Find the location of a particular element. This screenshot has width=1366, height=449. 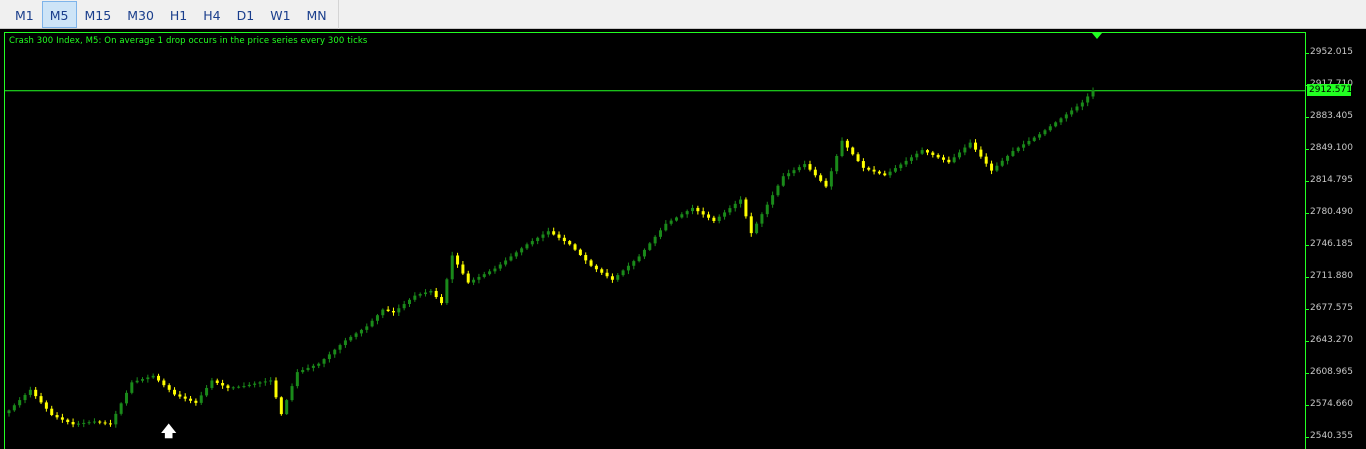

timeframe-button-h1: H1 is located at coordinates (178, 15).